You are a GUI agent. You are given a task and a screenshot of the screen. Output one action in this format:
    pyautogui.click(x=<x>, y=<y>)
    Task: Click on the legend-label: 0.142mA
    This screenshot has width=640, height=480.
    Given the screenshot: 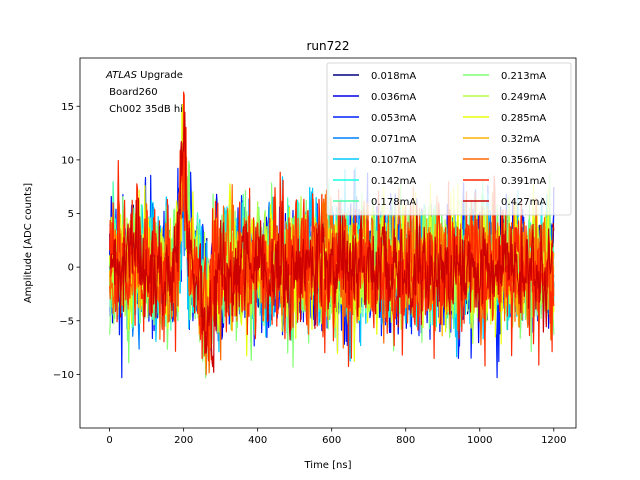 What is the action you would take?
    pyautogui.click(x=393, y=181)
    